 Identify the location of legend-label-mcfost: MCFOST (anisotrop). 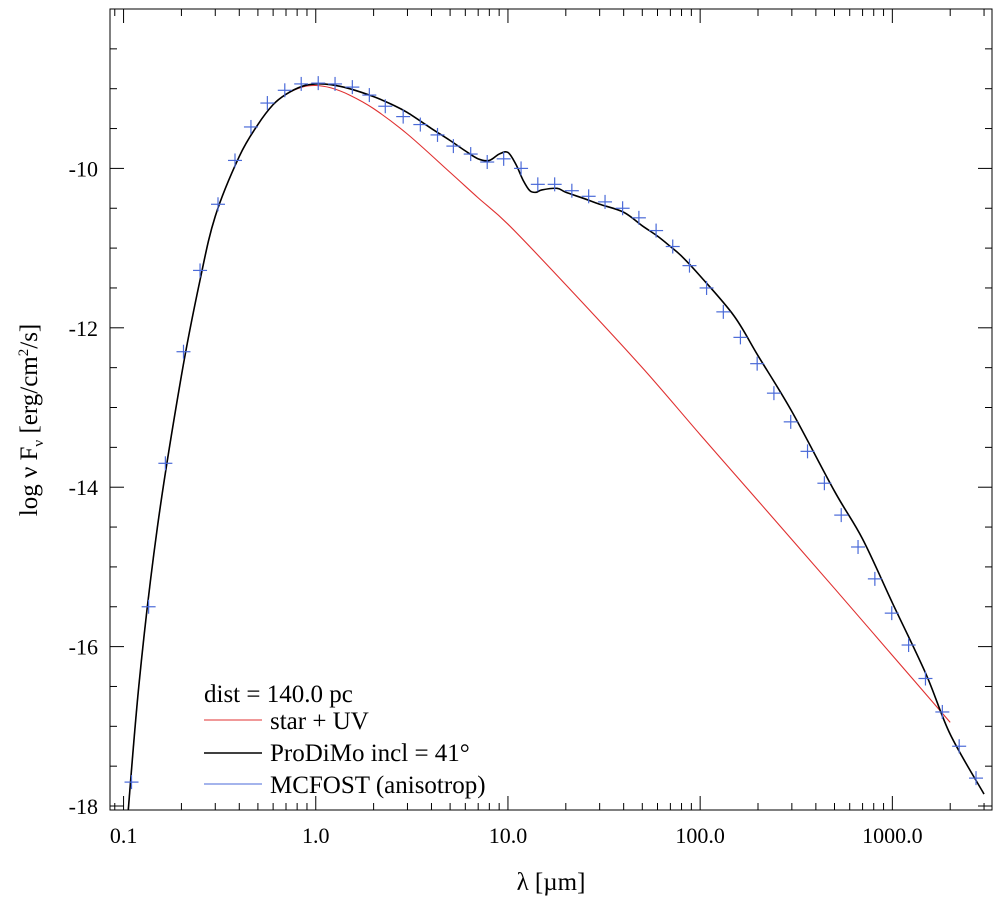
(378, 785).